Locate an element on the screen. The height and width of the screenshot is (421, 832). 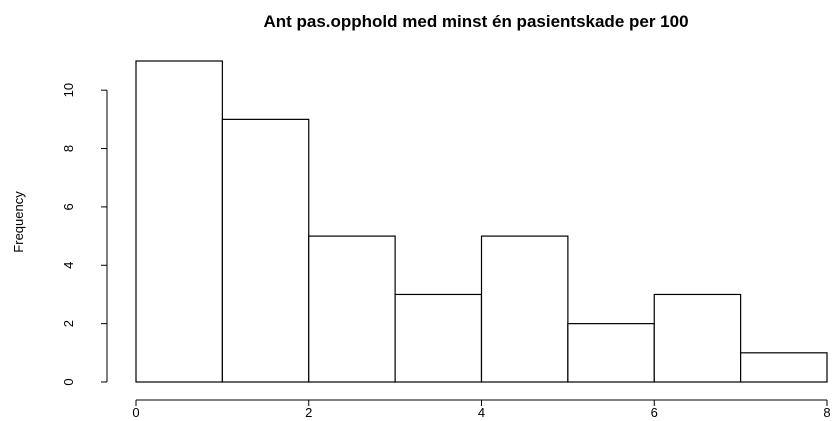
y-axis-label: Frequency is located at coordinates (18, 222).